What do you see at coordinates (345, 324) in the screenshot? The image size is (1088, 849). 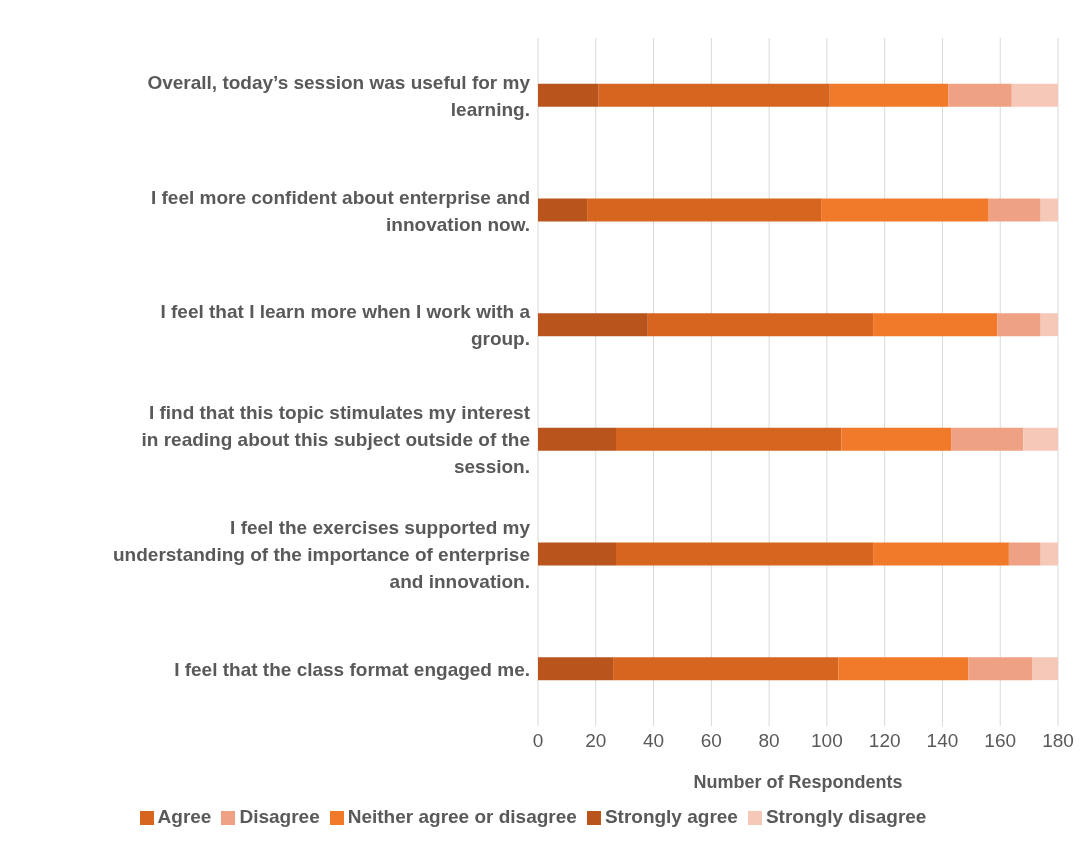 I see `y-tick-label: I feel that I learn more when I work with a group.` at bounding box center [345, 324].